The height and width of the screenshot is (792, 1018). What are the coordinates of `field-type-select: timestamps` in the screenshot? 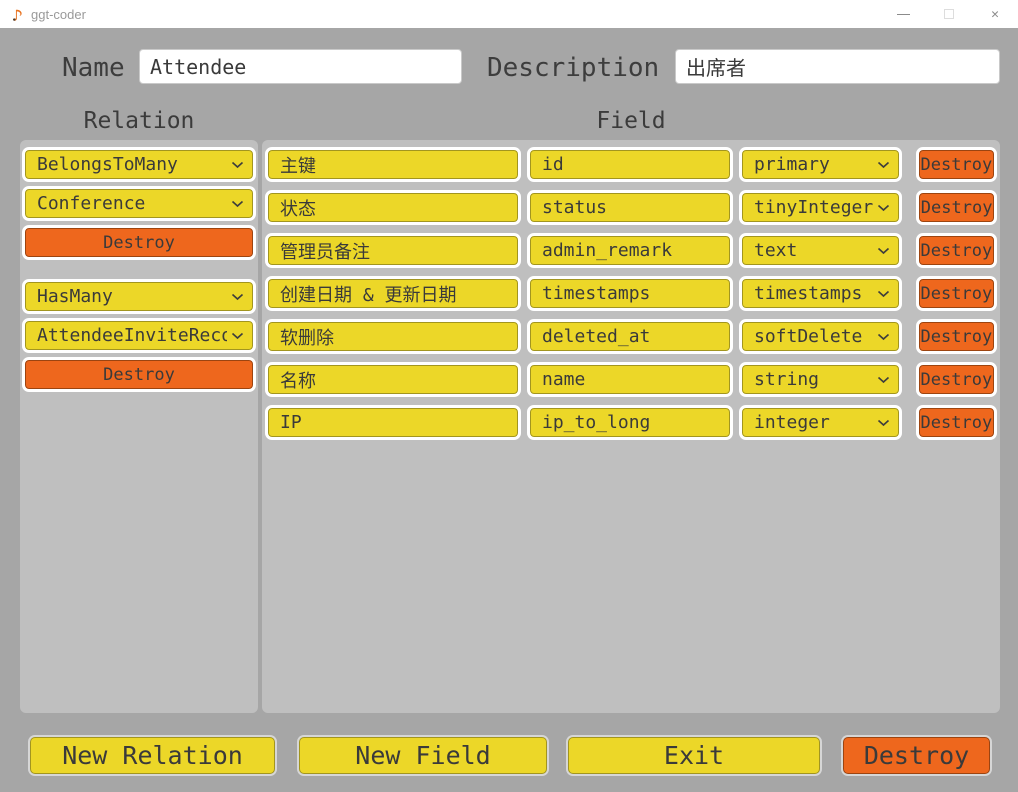 It's located at (820, 293).